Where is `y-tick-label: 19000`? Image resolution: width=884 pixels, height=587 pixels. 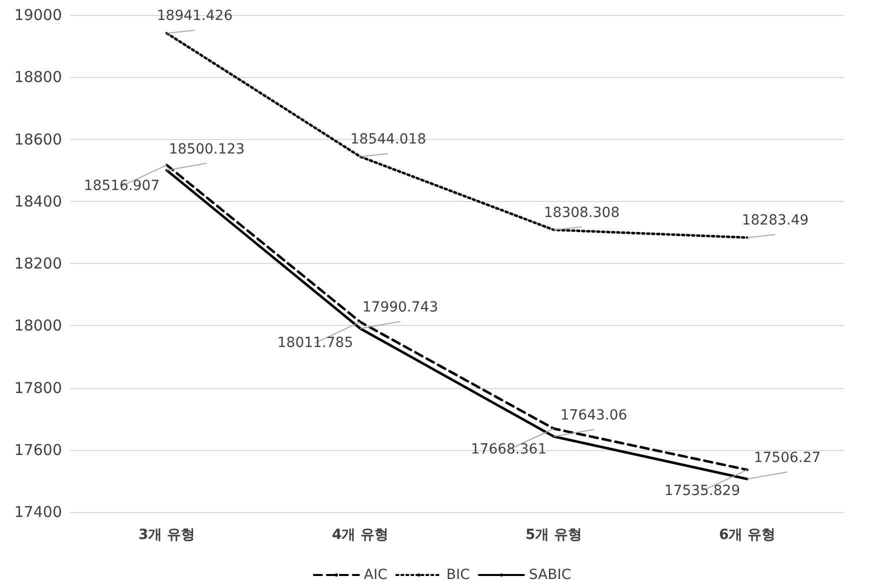 y-tick-label: 19000 is located at coordinates (38, 15).